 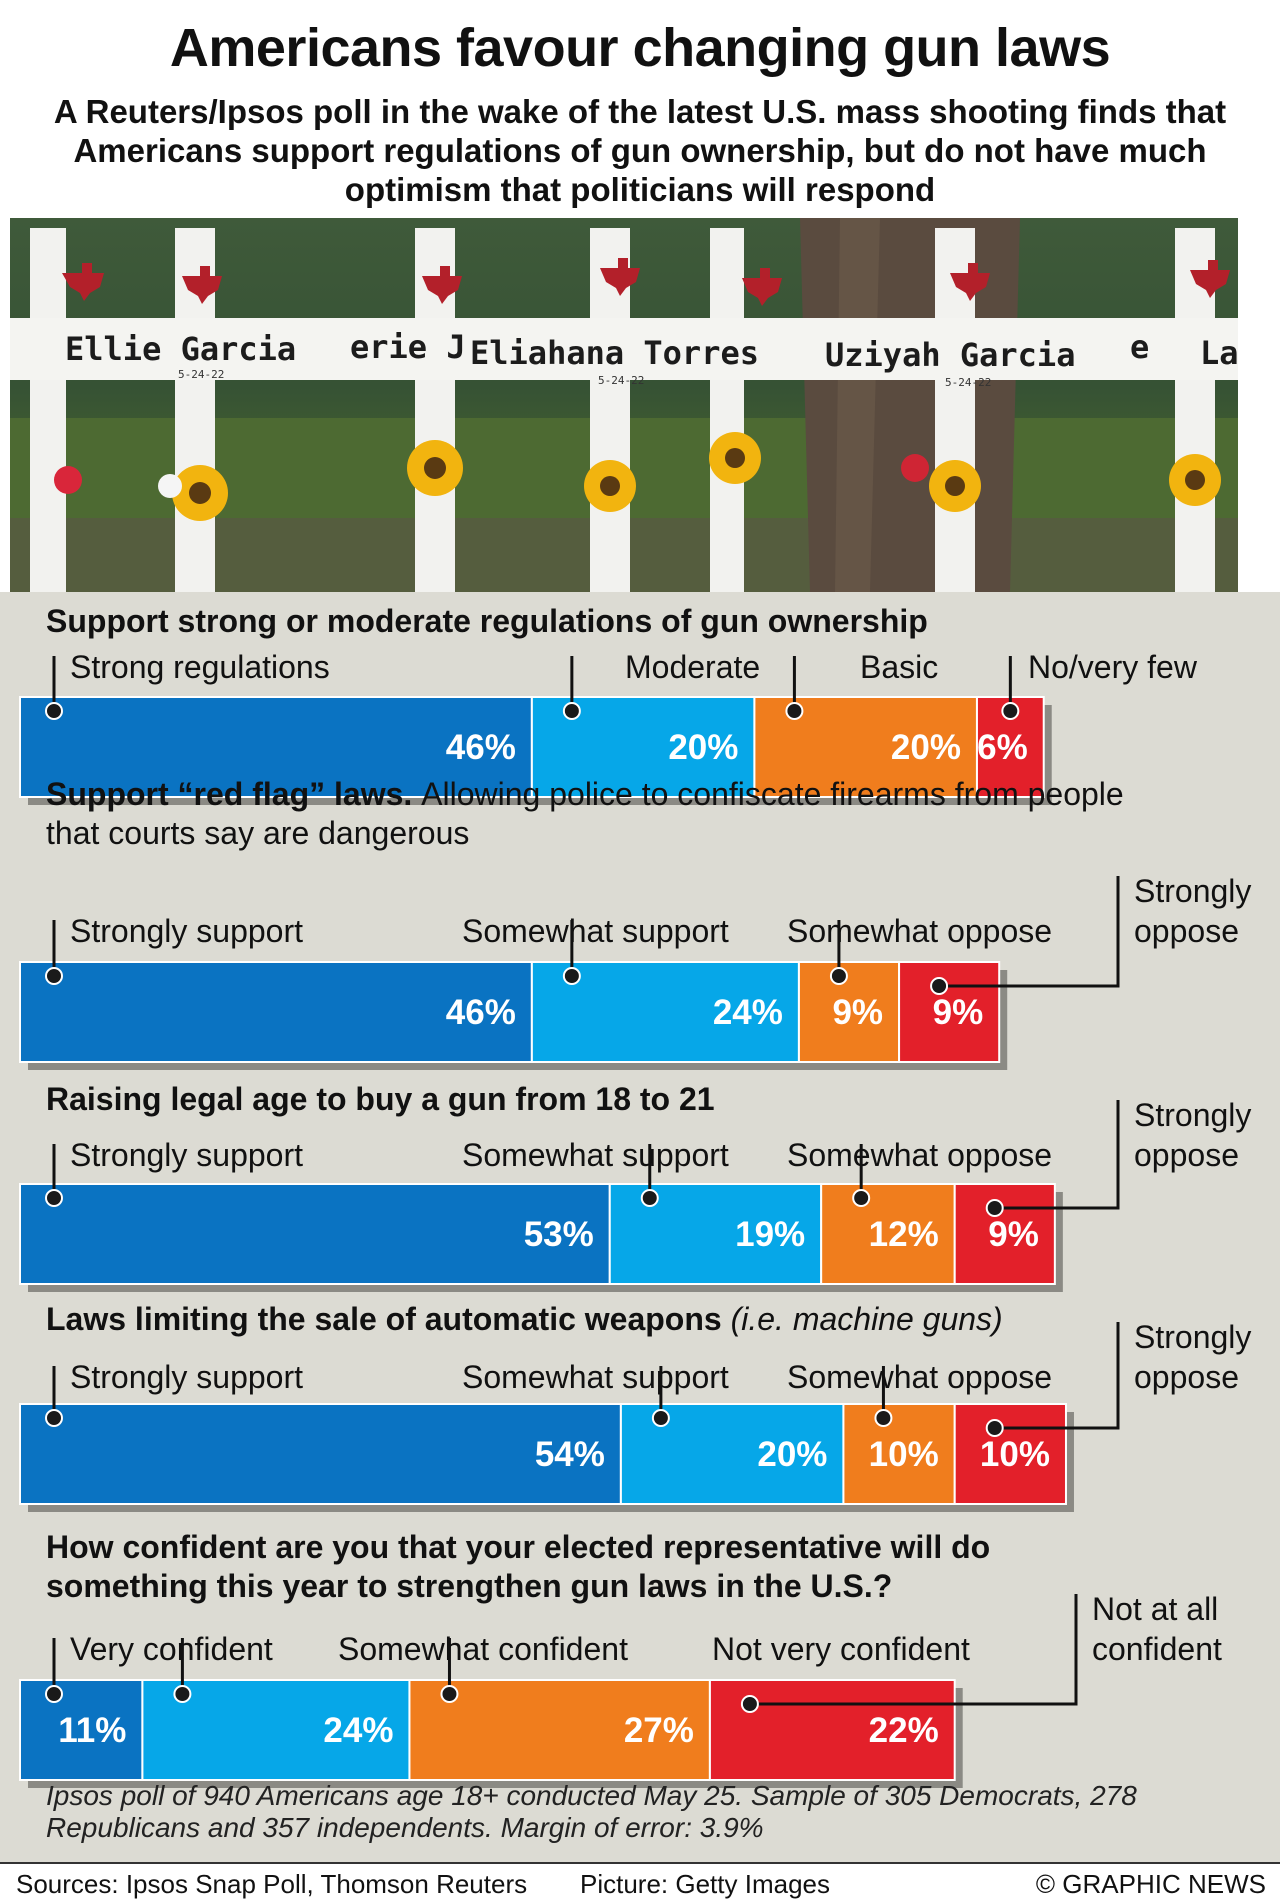 What do you see at coordinates (841, 1649) in the screenshot?
I see `category-label: Not very confident` at bounding box center [841, 1649].